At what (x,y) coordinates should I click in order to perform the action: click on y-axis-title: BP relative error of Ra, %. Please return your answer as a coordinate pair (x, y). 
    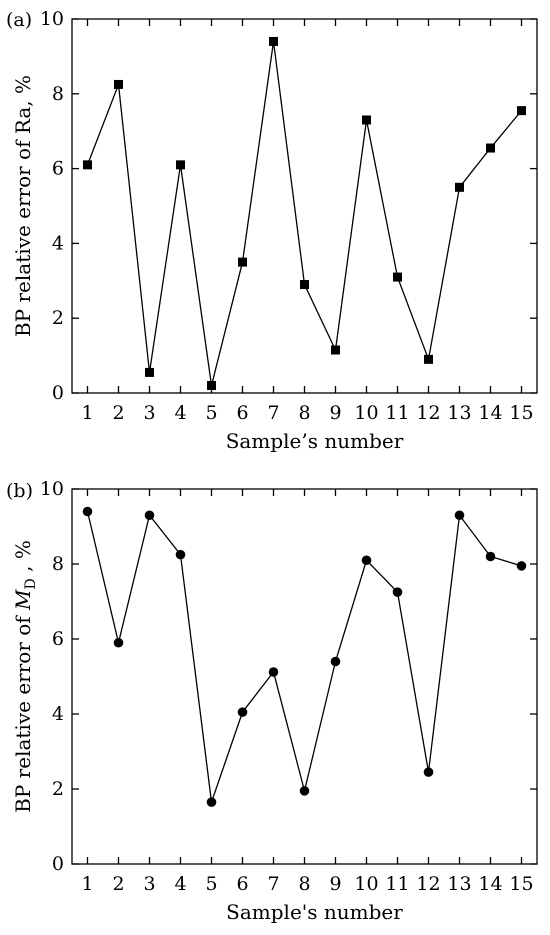
    Looking at the image, I should click on (23, 206).